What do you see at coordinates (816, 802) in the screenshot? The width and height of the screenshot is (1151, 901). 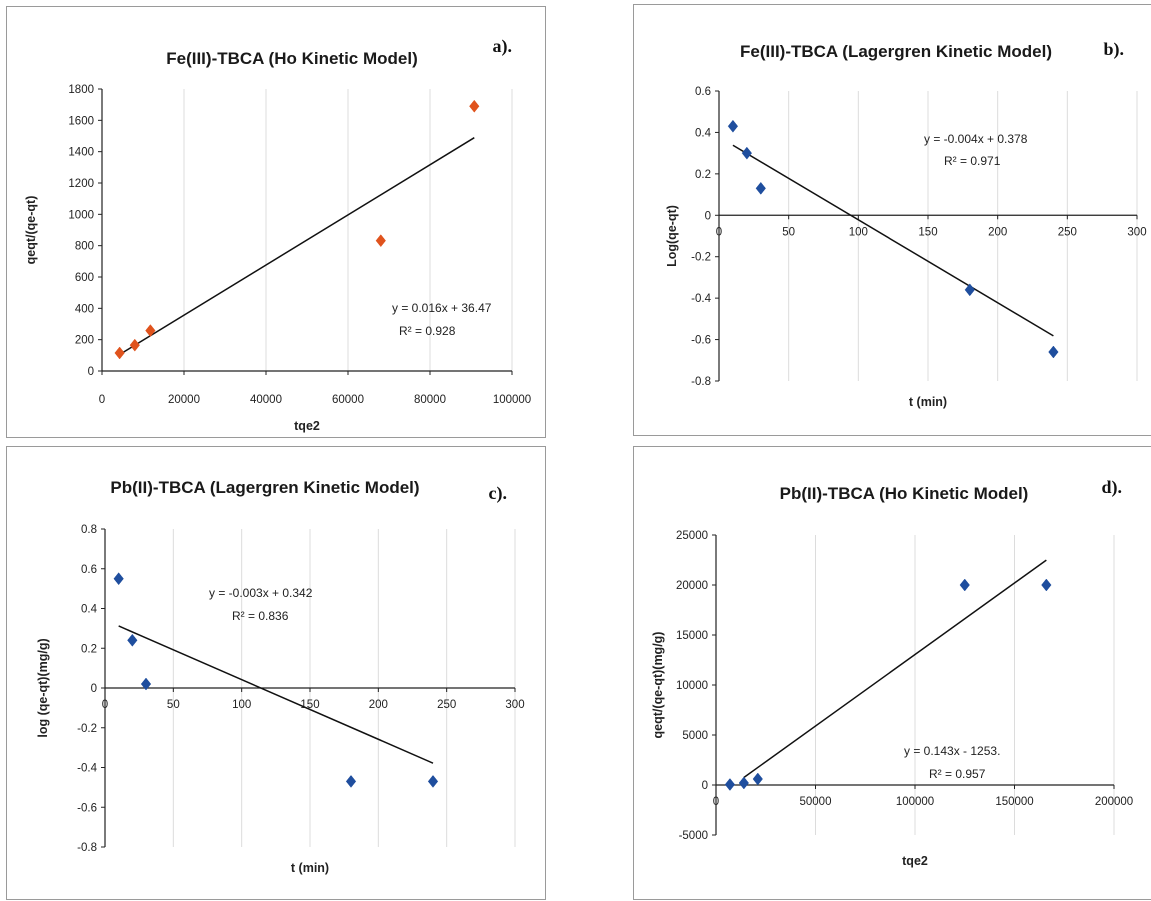 I see `x-tick-label: 50000` at bounding box center [816, 802].